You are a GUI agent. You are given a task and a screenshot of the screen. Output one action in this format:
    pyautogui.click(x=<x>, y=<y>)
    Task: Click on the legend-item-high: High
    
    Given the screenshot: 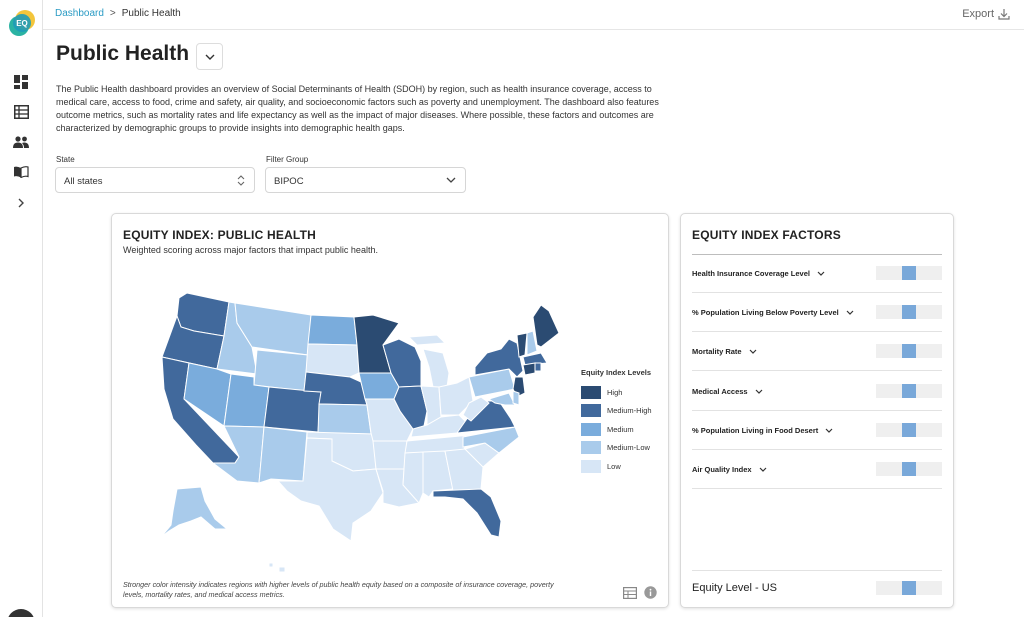 What is the action you would take?
    pyautogui.click(x=616, y=392)
    